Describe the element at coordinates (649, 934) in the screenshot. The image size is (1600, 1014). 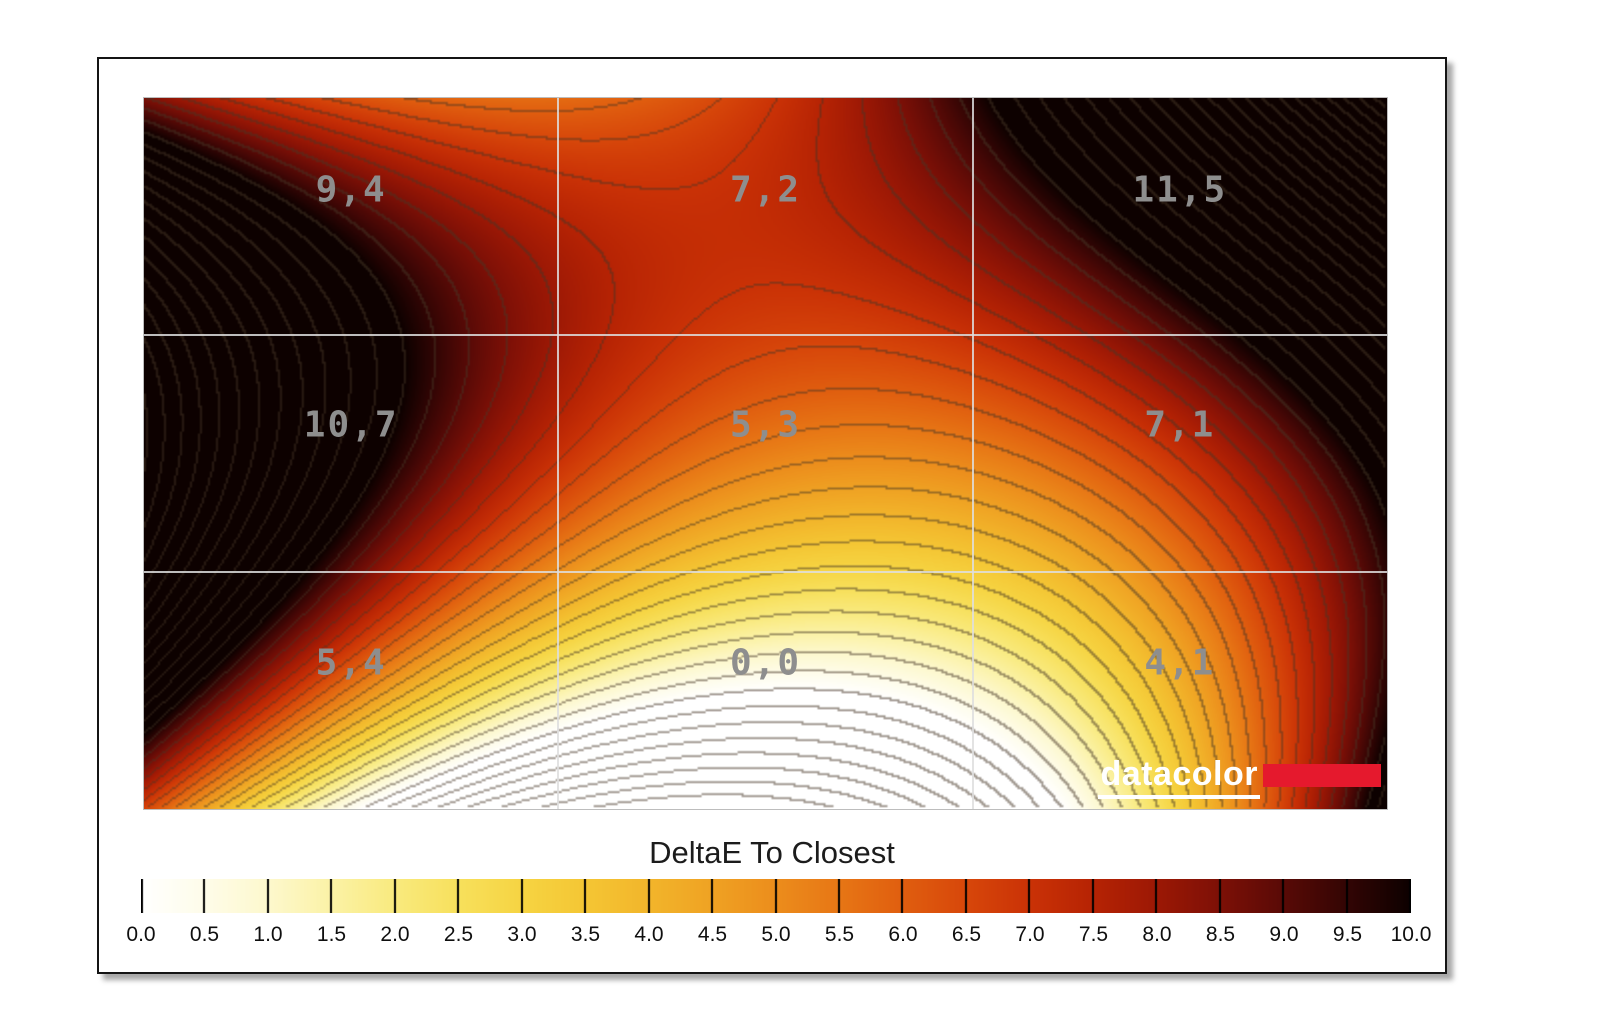
I see `colorbar-tick-label: 4.0` at that location.